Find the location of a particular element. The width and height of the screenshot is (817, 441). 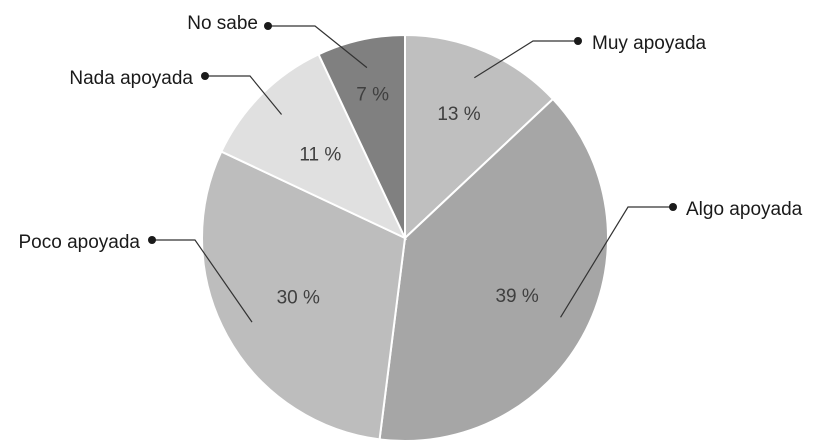

leader-dot-muy-apoyada is located at coordinates (578, 41).